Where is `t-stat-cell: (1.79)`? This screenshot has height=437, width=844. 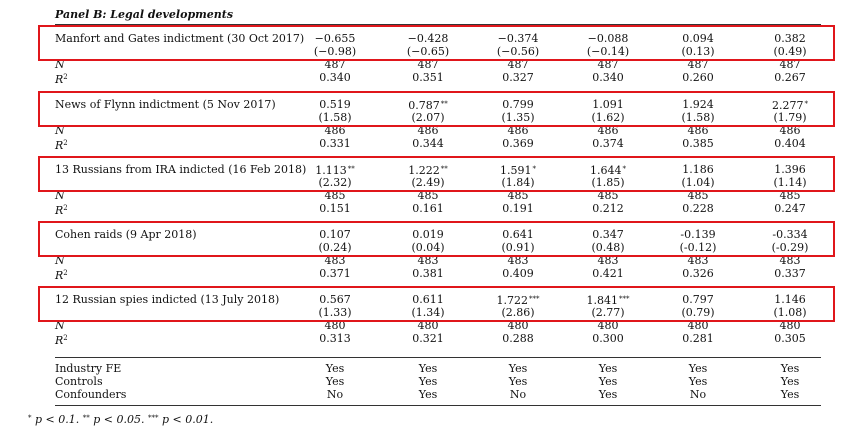 t-stat-cell: (1.79) is located at coordinates (790, 117).